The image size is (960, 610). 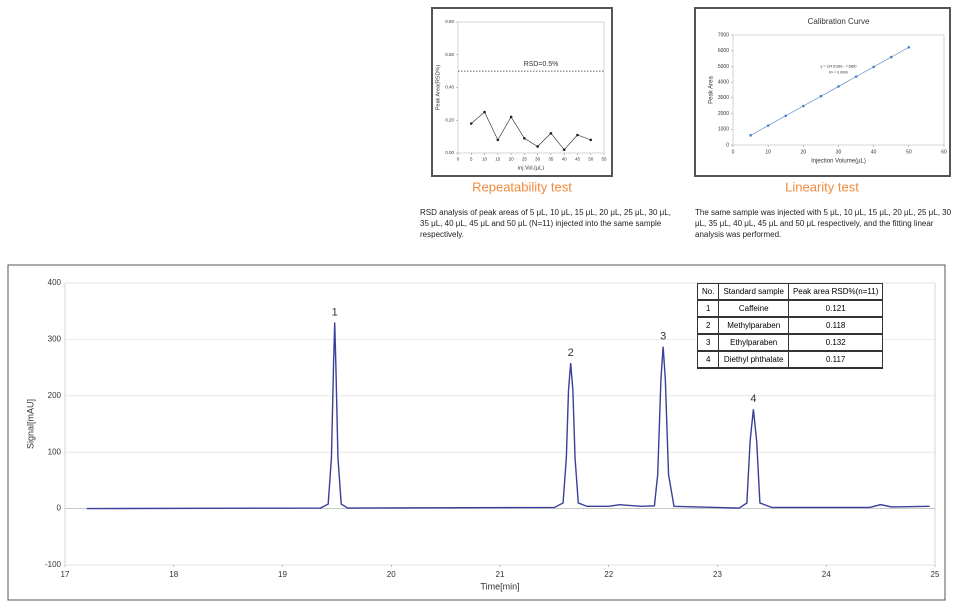 What do you see at coordinates (717, 574) in the screenshot?
I see `x-tick-label: 23` at bounding box center [717, 574].